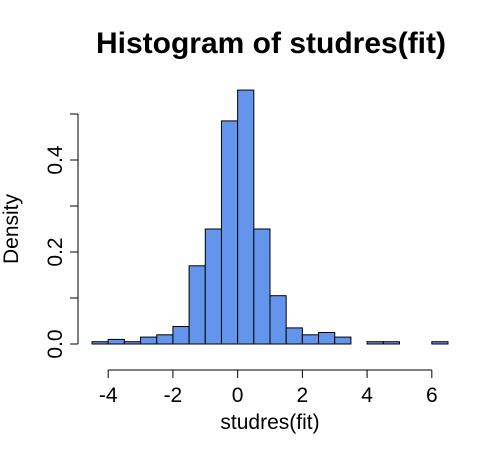 The width and height of the screenshot is (503, 453). Describe the element at coordinates (173, 395) in the screenshot. I see `x-tick-label: -2` at that location.